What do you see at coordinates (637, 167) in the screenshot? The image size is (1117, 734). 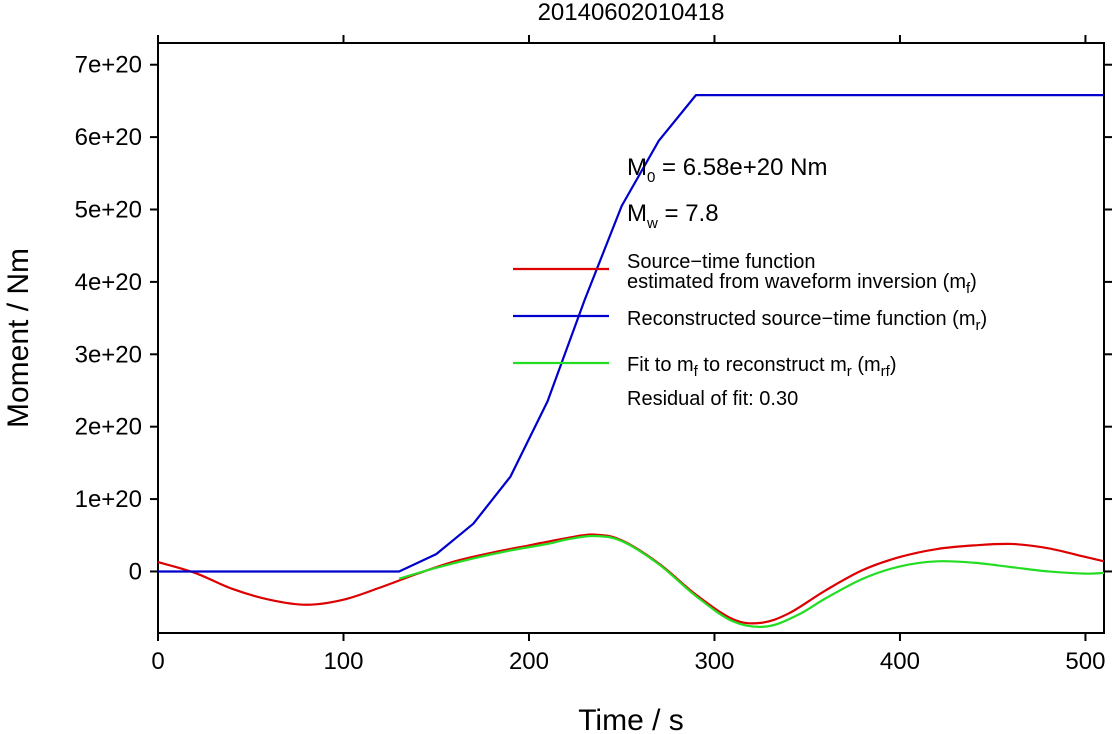 I see `m0-symbol: M` at bounding box center [637, 167].